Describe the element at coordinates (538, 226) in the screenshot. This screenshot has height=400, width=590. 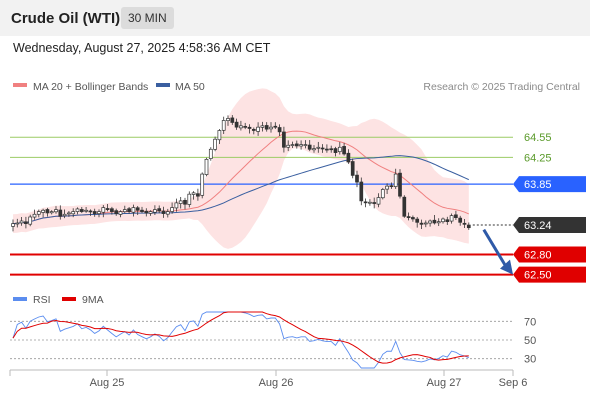
I see `current-price-label: 63.24` at that location.